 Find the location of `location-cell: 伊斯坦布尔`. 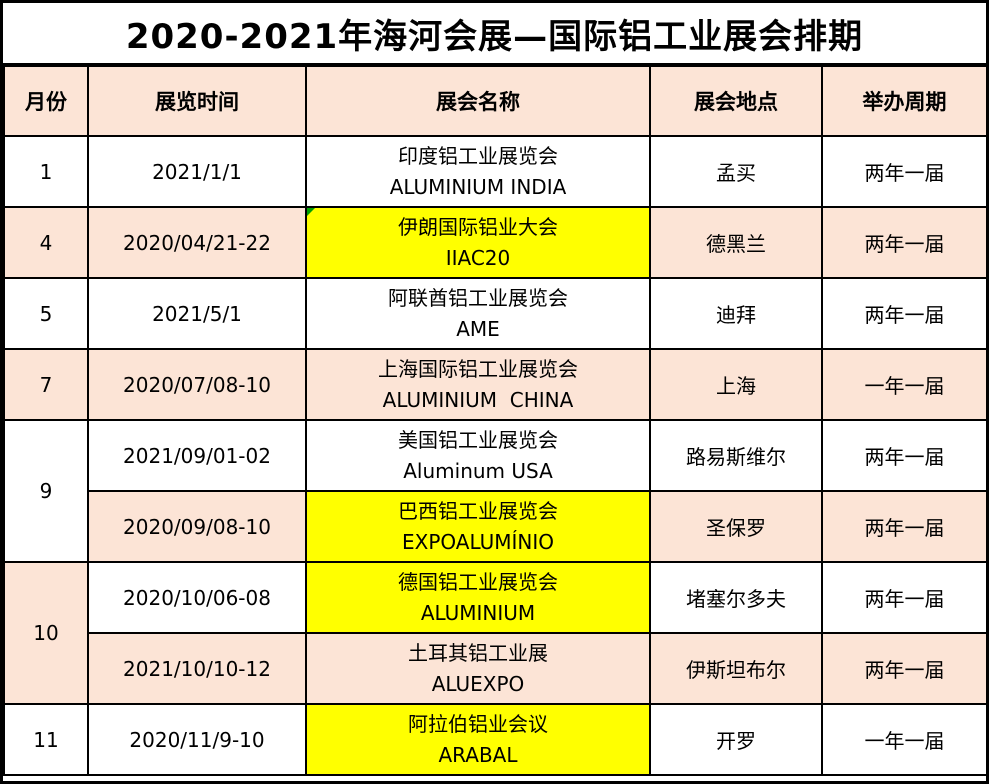

location-cell: 伊斯坦布尔 is located at coordinates (736, 668).